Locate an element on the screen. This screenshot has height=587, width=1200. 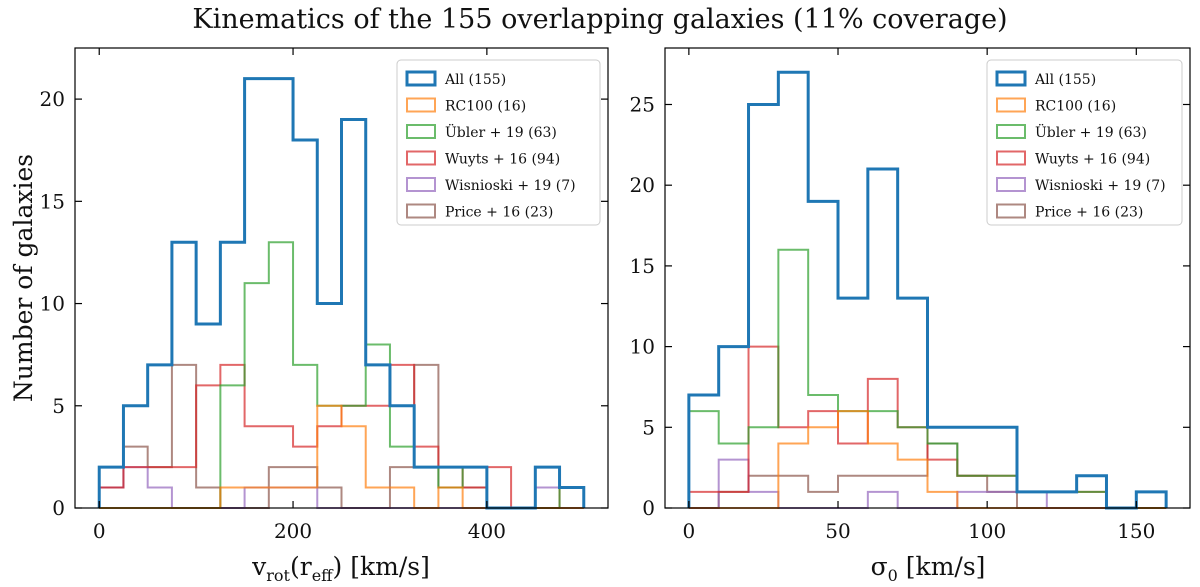
x-axis-label: vrot(reff) [km/s] is located at coordinates (340, 568).